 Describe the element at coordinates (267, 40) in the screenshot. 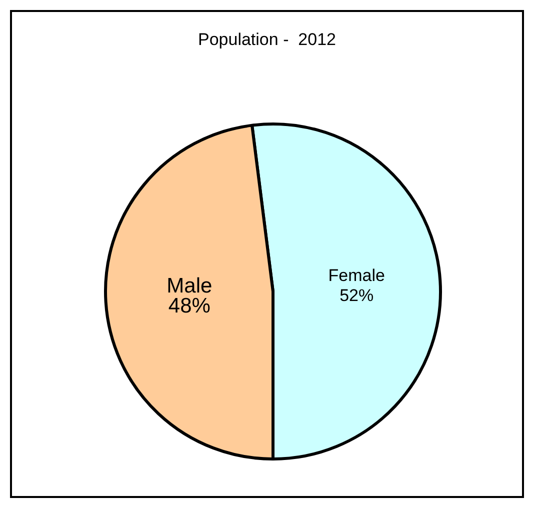

I see `chart-title: Population - 2012` at that location.